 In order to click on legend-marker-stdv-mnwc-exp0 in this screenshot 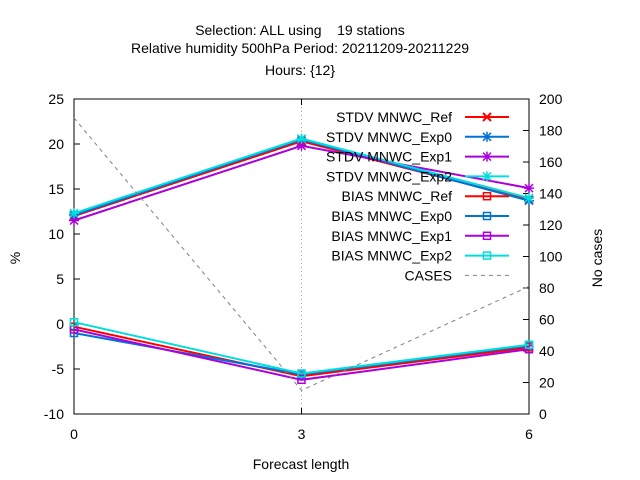, I will do `click(487, 136)`.